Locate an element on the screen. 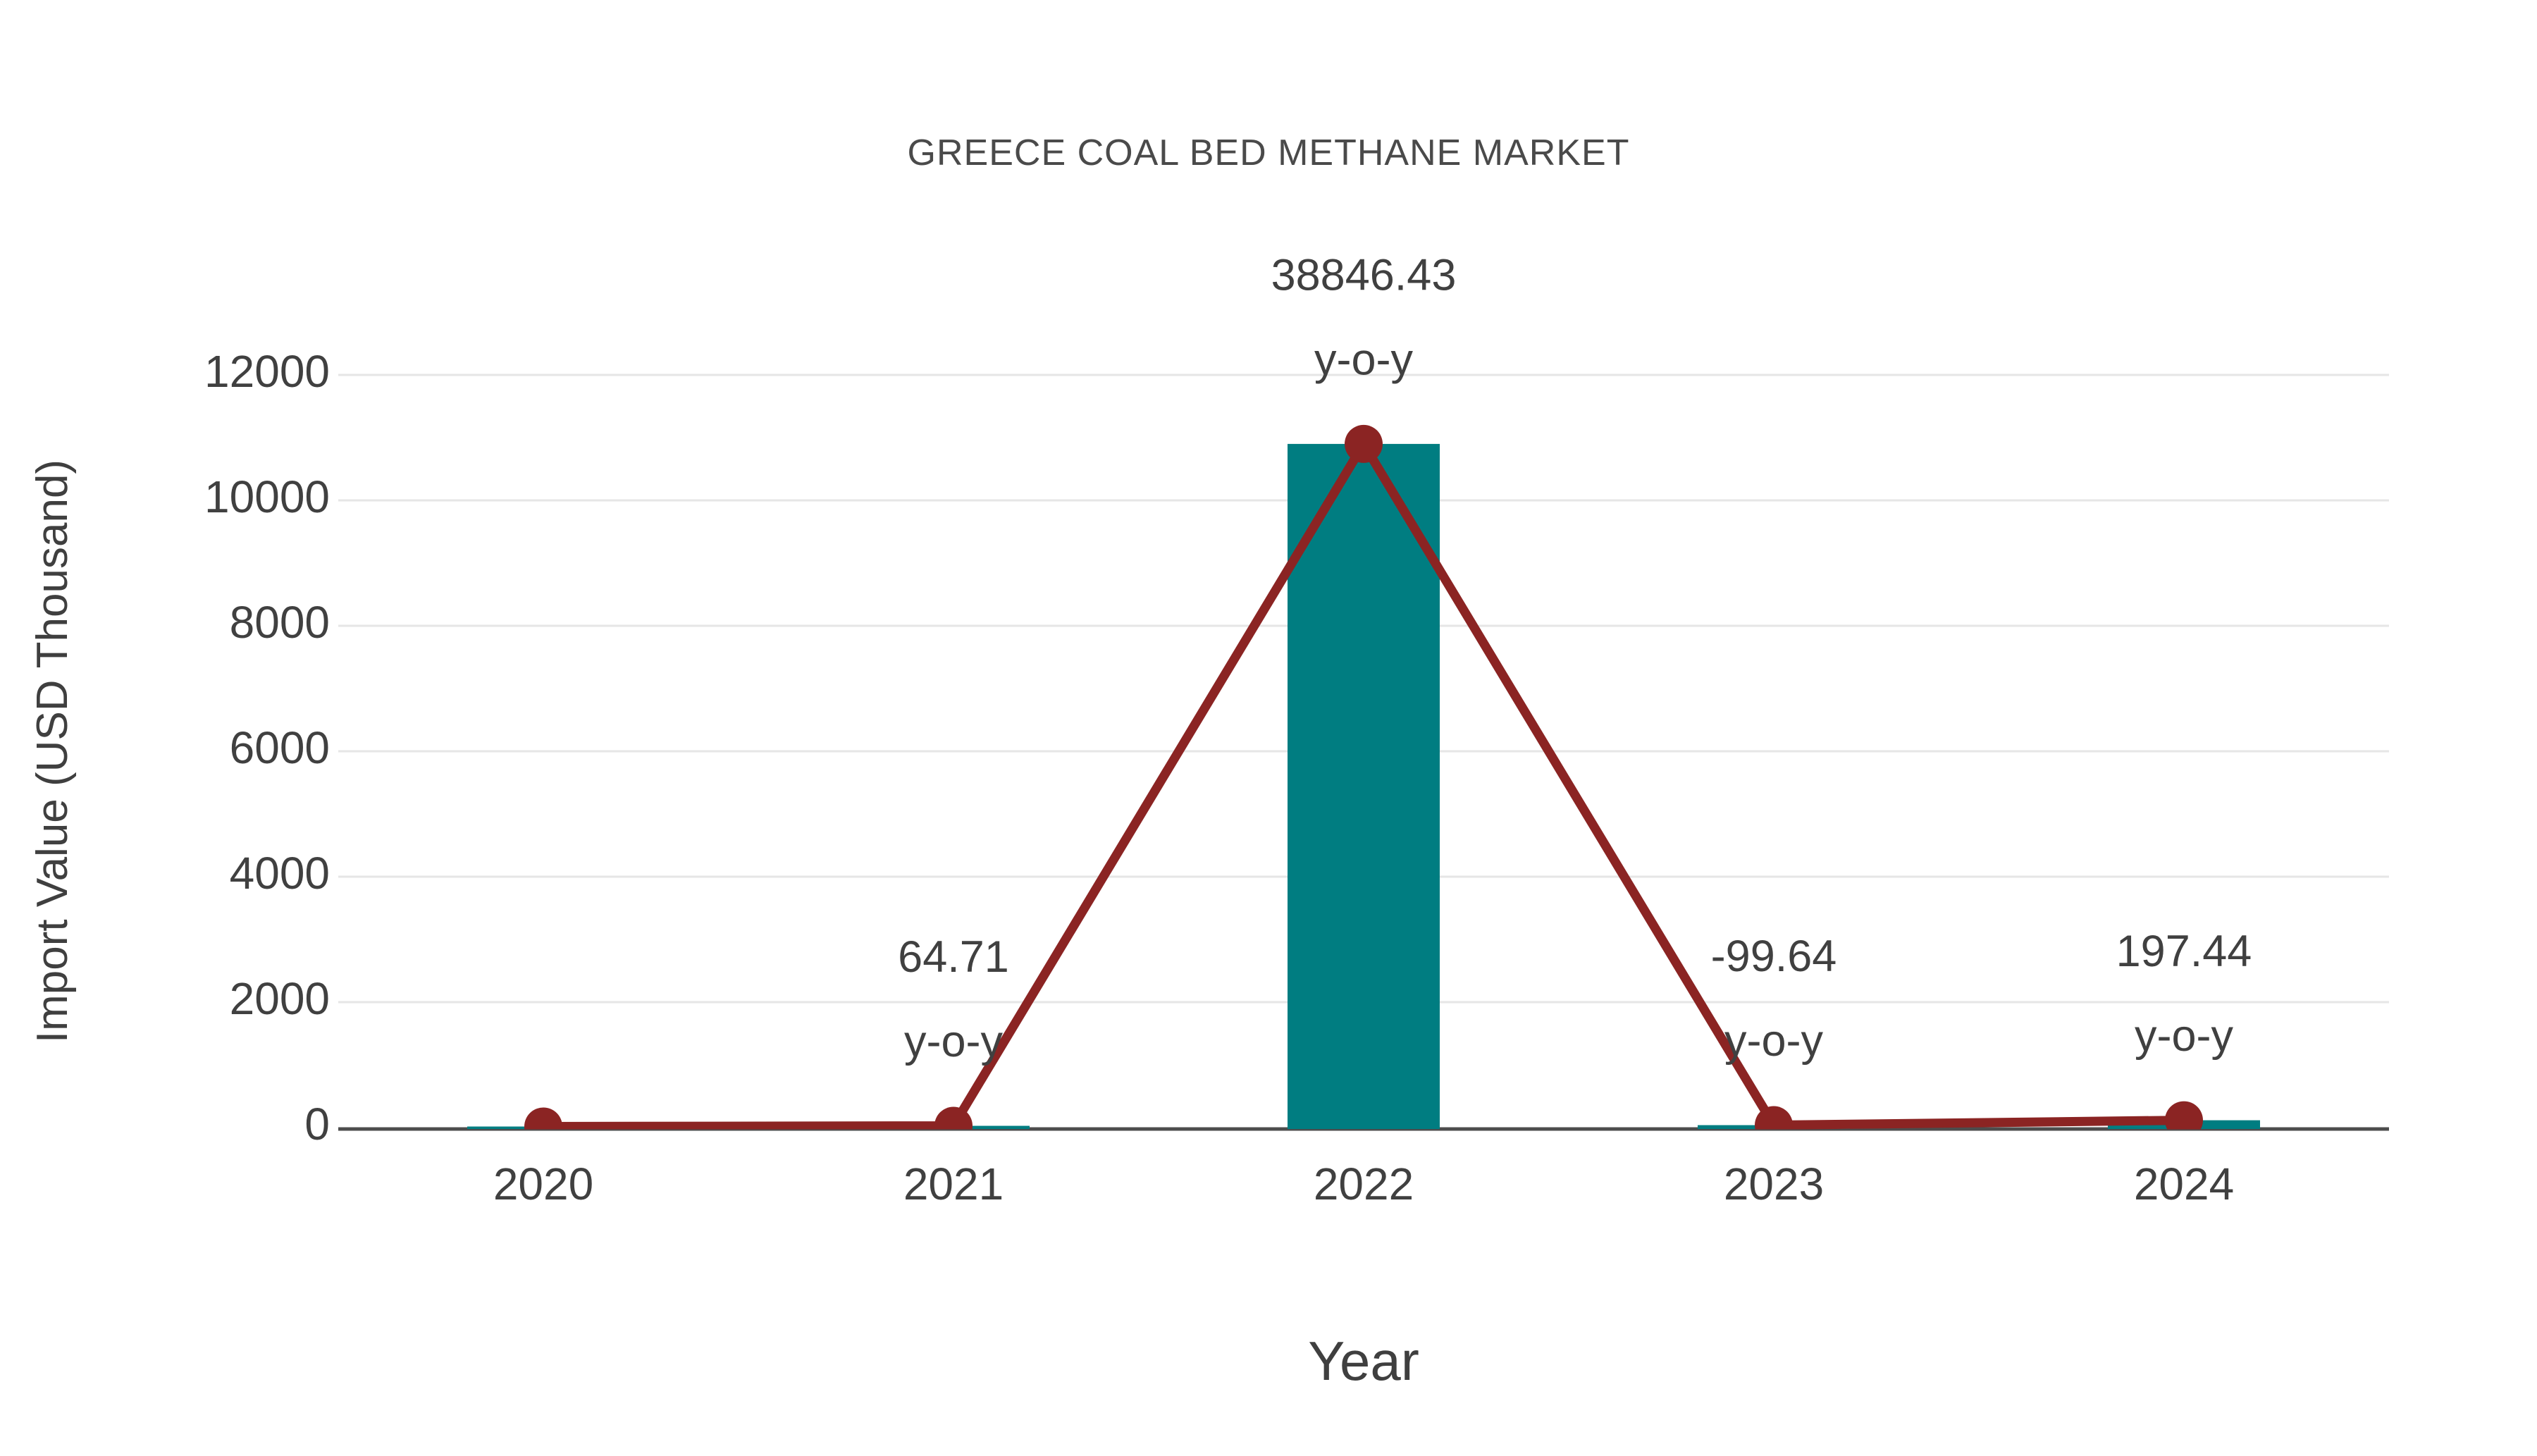  point-label-yoy-2023: y-o-y is located at coordinates (1773, 1041).